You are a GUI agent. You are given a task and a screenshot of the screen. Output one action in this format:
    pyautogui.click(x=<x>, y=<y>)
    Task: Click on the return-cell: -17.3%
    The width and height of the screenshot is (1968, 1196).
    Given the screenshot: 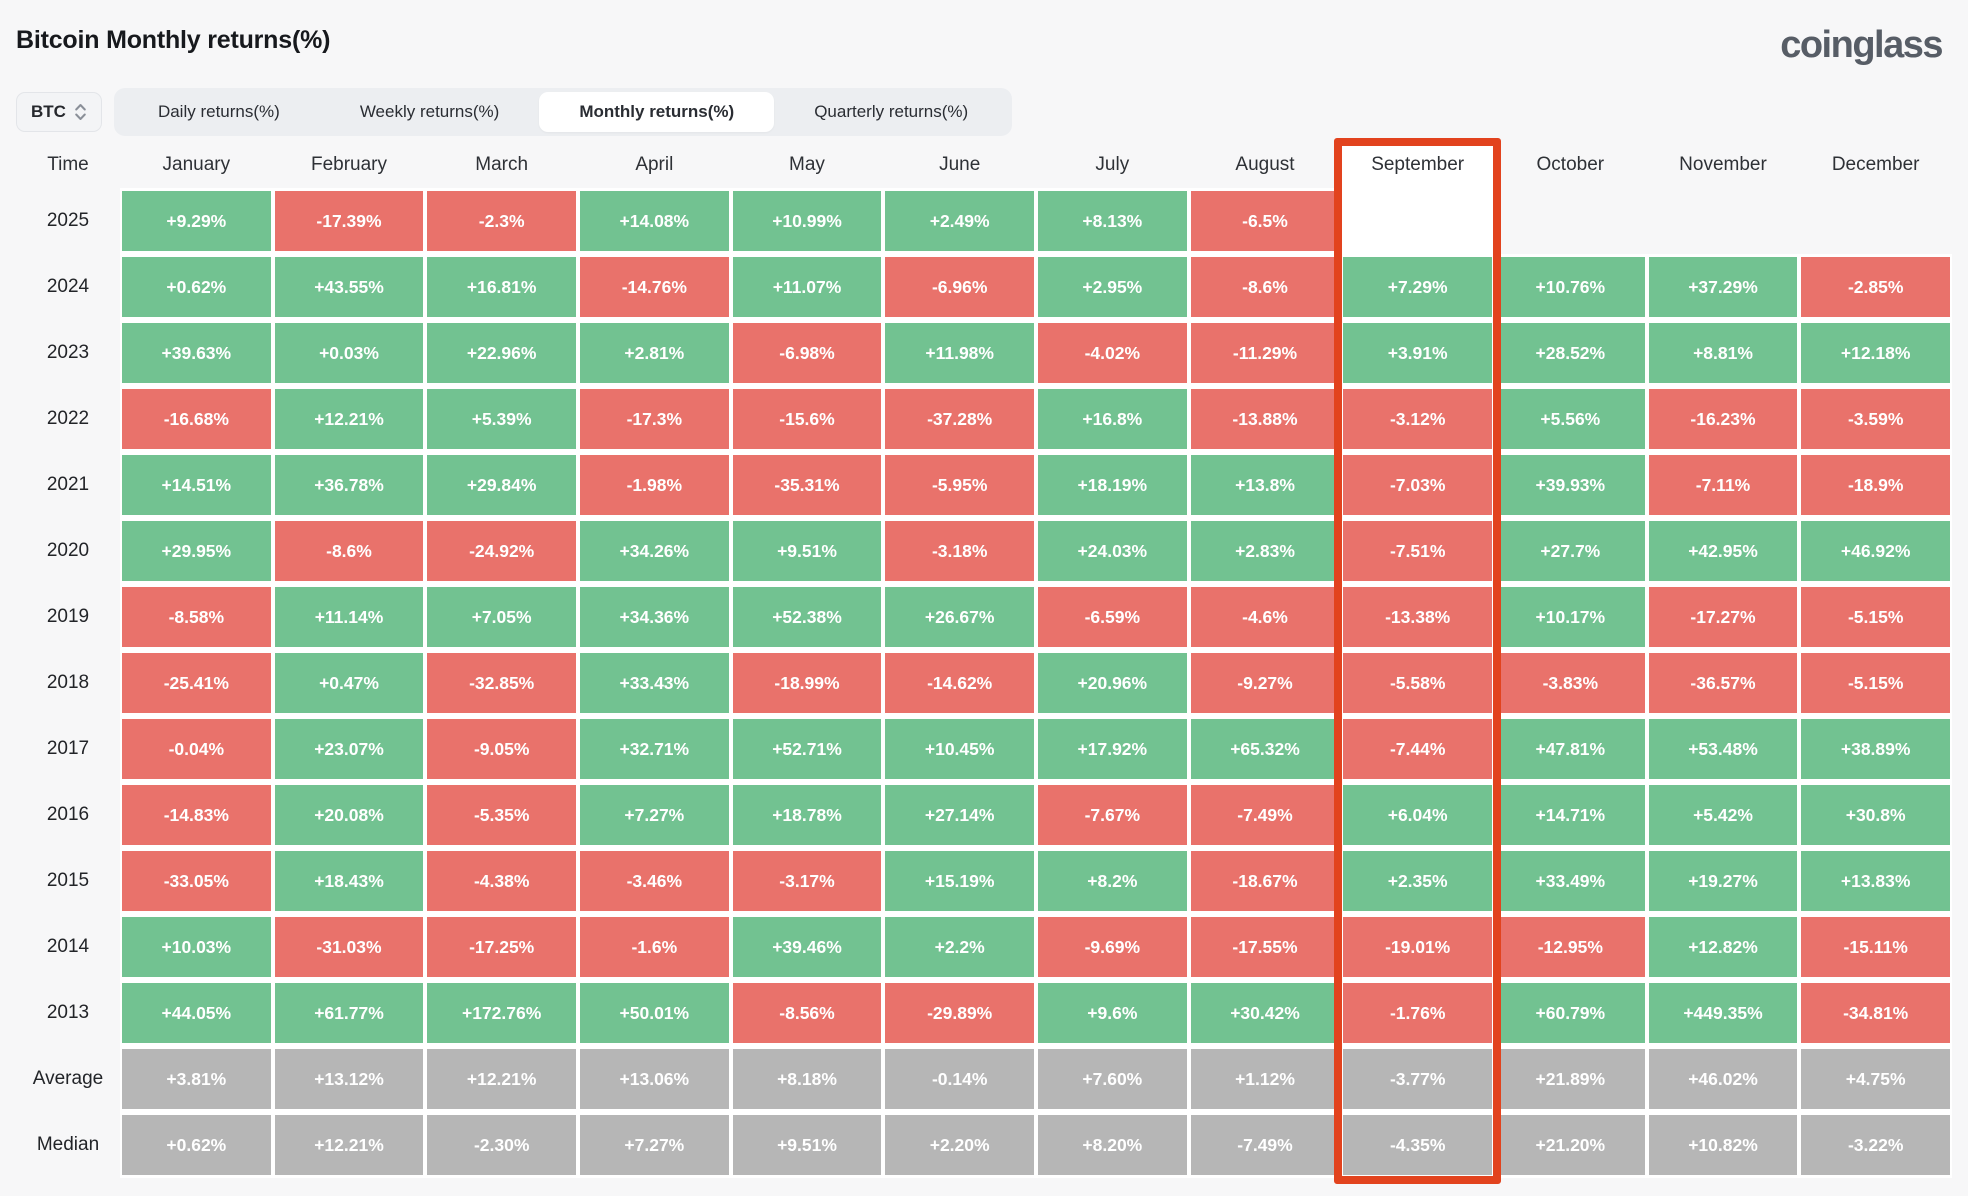 What is the action you would take?
    pyautogui.click(x=654, y=419)
    